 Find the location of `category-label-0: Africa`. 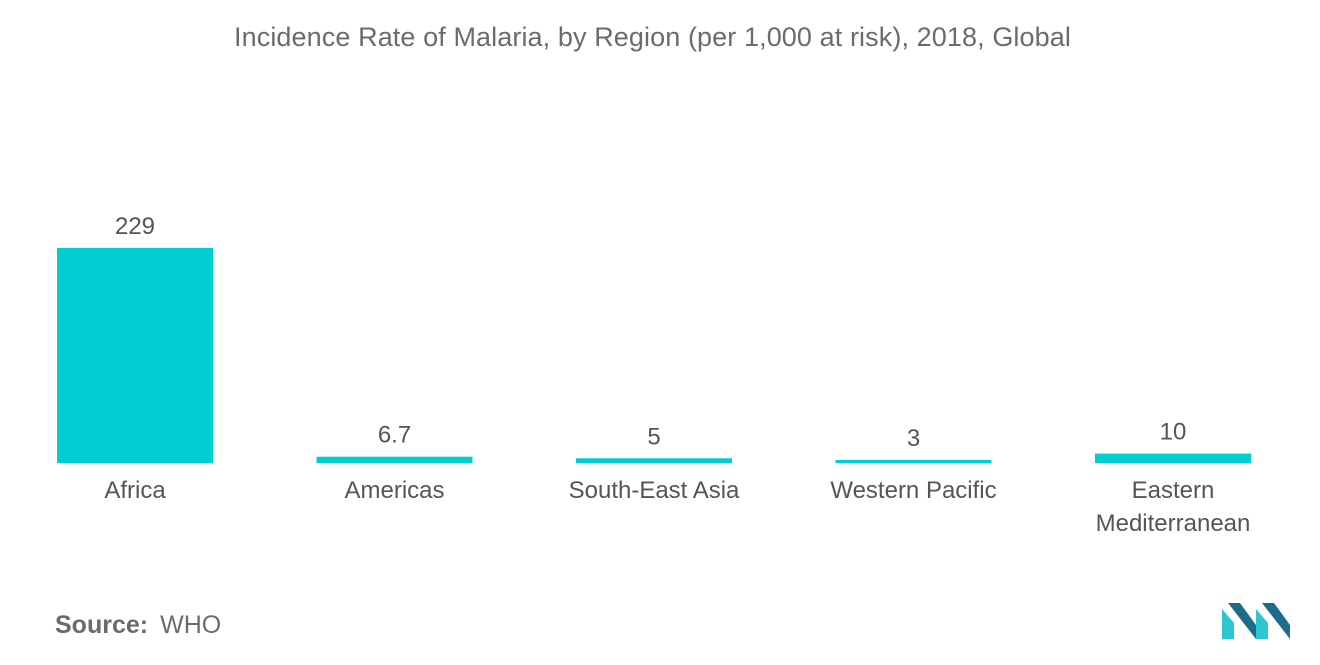

category-label-0: Africa is located at coordinates (135, 490).